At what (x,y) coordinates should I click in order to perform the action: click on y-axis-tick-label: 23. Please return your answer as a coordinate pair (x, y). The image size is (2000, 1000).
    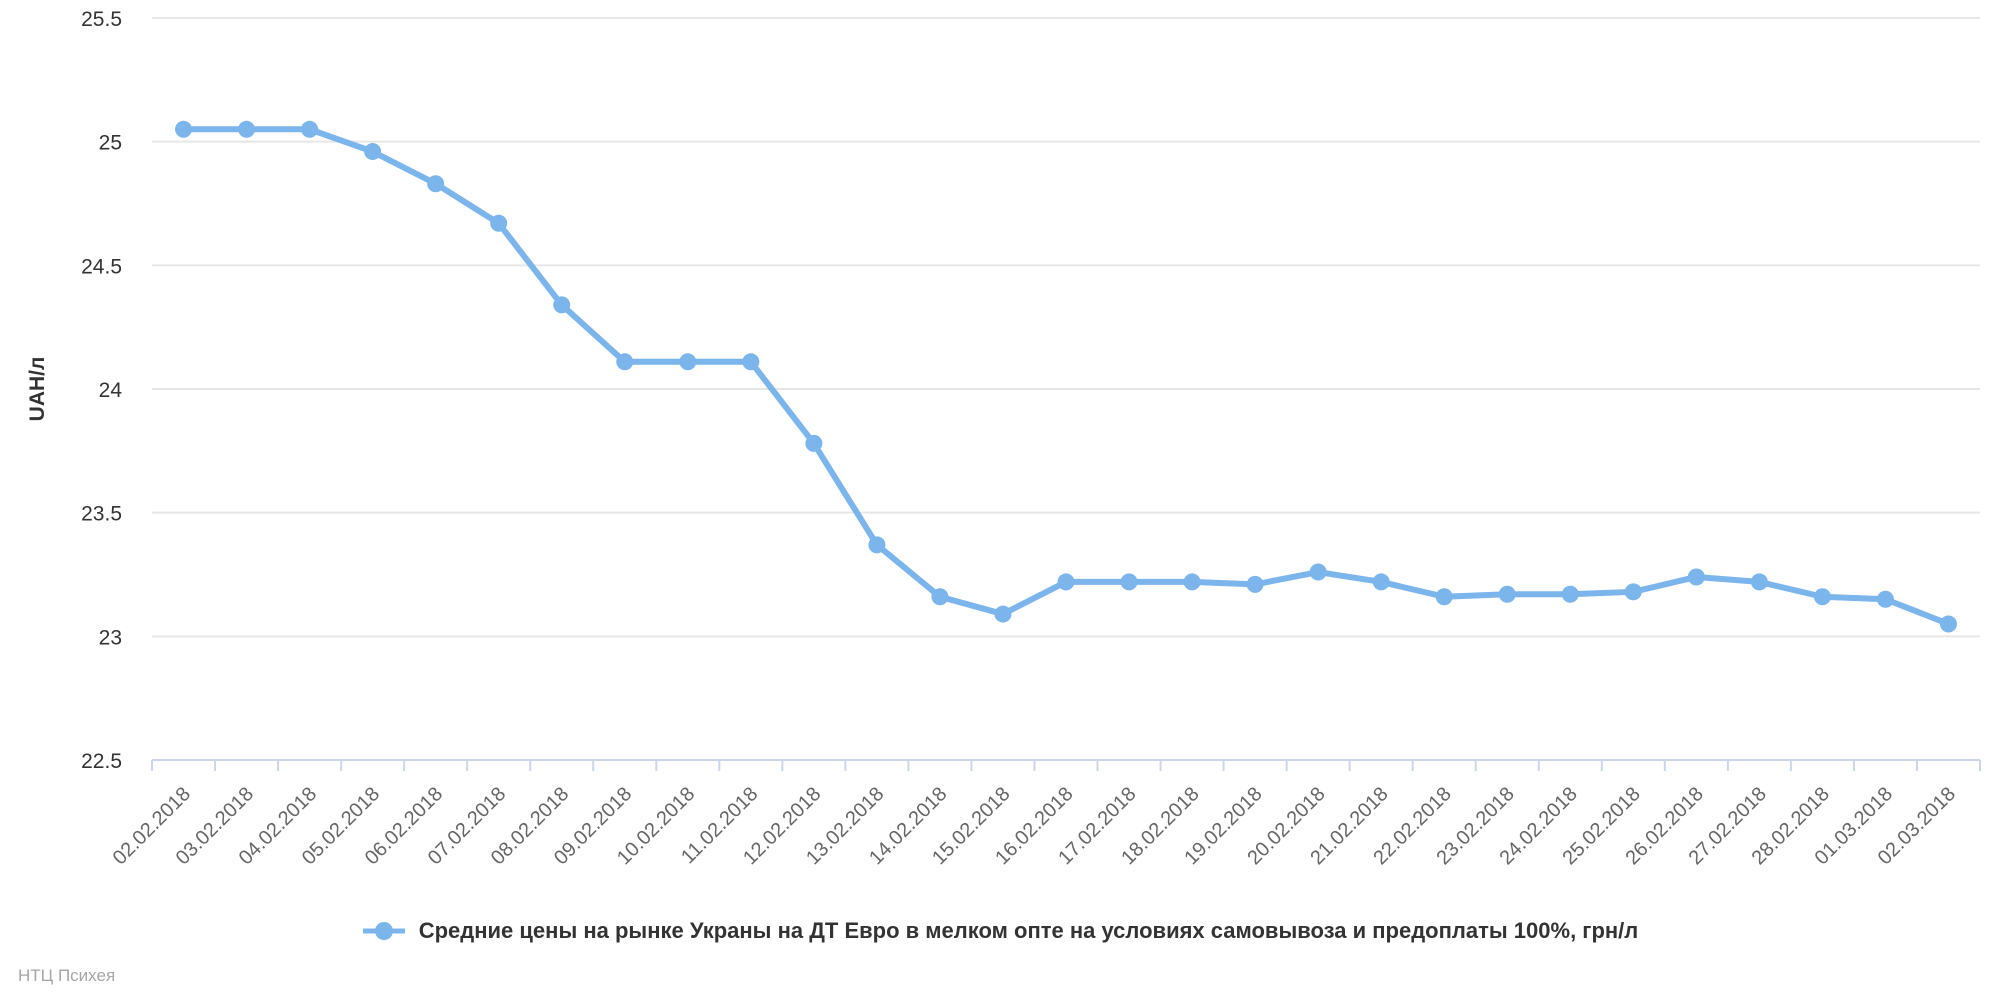
    Looking at the image, I should click on (110, 637).